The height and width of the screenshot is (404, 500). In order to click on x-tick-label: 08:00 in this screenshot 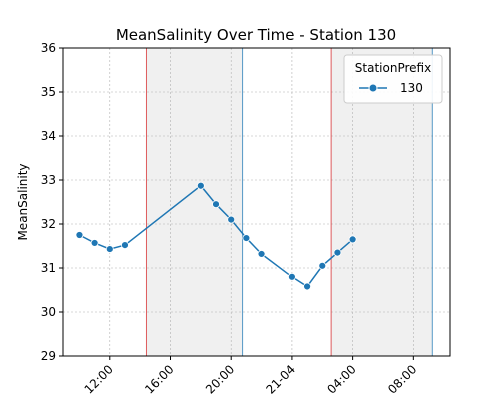, I will do `click(402, 379)`.